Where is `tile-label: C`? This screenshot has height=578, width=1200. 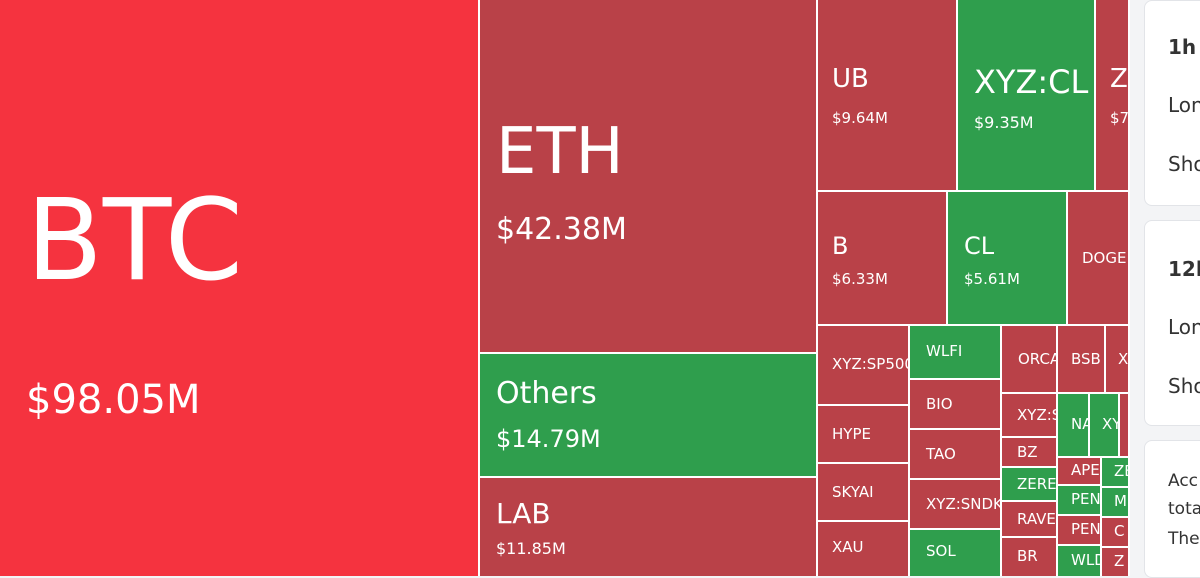 tile-label: C is located at coordinates (1119, 531).